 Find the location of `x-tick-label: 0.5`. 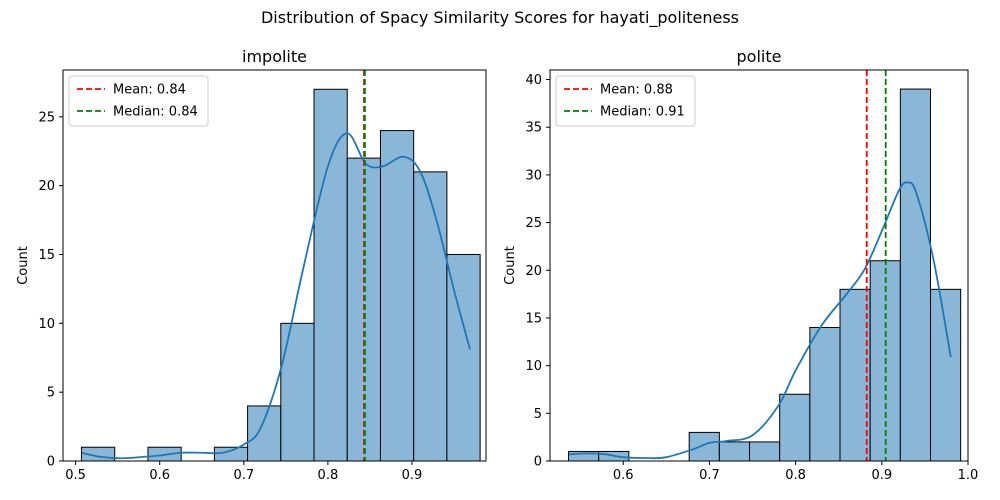

x-tick-label: 0.5 is located at coordinates (75, 475).